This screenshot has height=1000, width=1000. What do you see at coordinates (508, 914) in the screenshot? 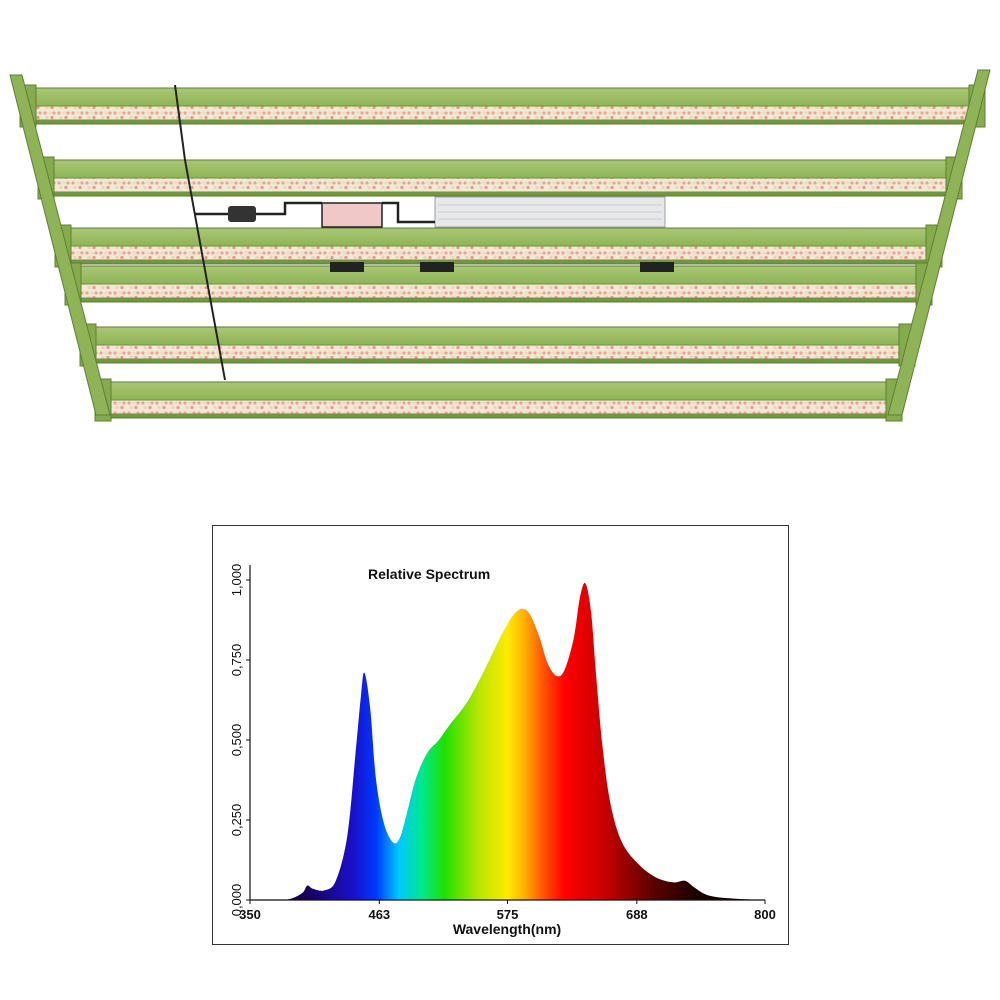
I see `x-tick-label: 575` at bounding box center [508, 914].